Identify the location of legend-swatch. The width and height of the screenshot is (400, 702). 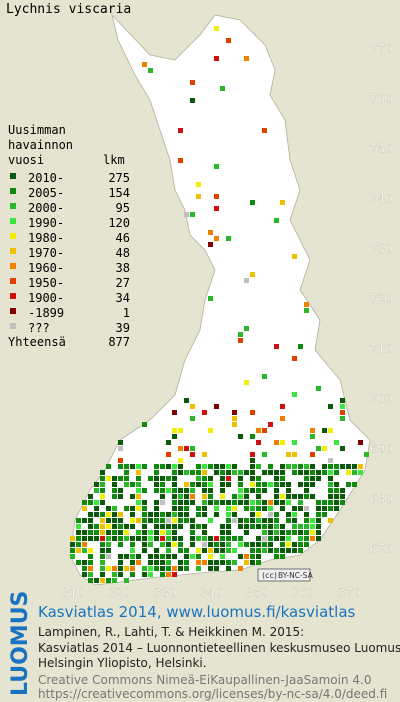
(13, 206).